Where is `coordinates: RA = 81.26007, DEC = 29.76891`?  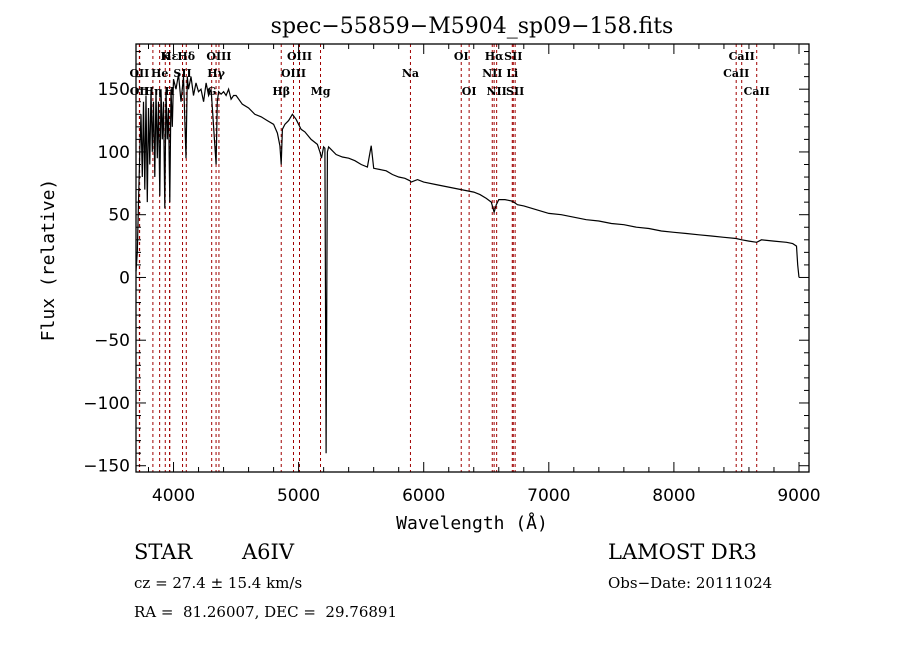
coordinates: RA = 81.26007, DEC = 29.76891 is located at coordinates (266, 612).